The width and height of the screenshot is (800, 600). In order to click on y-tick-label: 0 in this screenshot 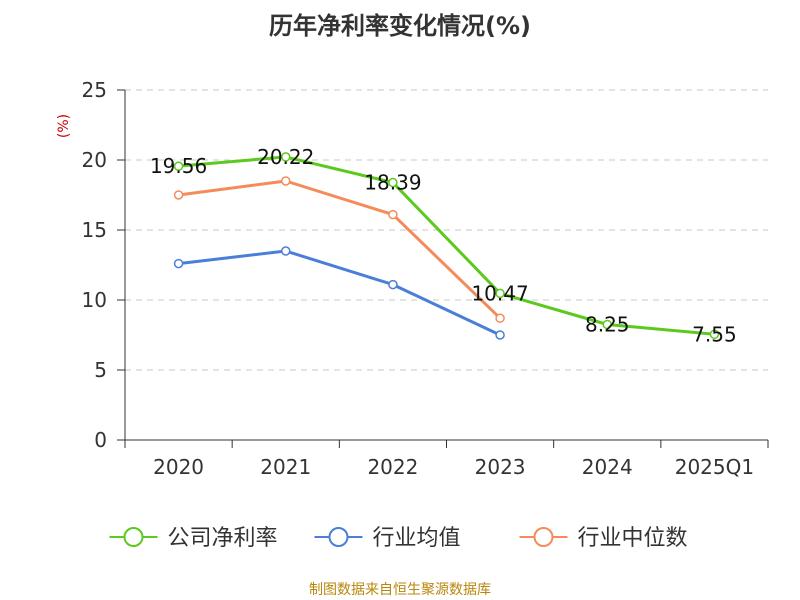, I will do `click(100, 440)`.